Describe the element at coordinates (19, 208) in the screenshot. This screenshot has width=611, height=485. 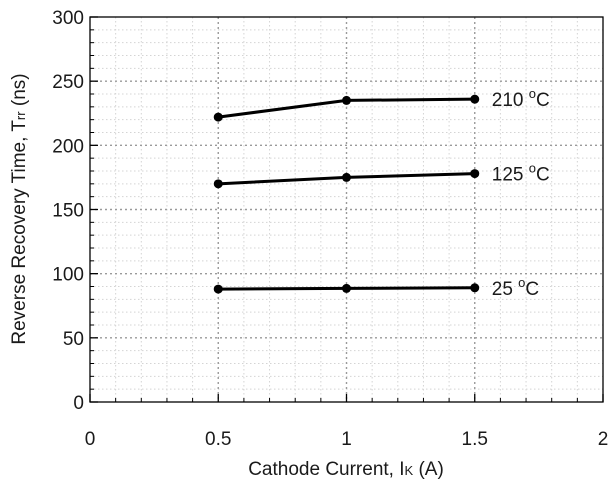
I see `y-axis-title: Reverse Recovery Time, Trr (ns)` at that location.